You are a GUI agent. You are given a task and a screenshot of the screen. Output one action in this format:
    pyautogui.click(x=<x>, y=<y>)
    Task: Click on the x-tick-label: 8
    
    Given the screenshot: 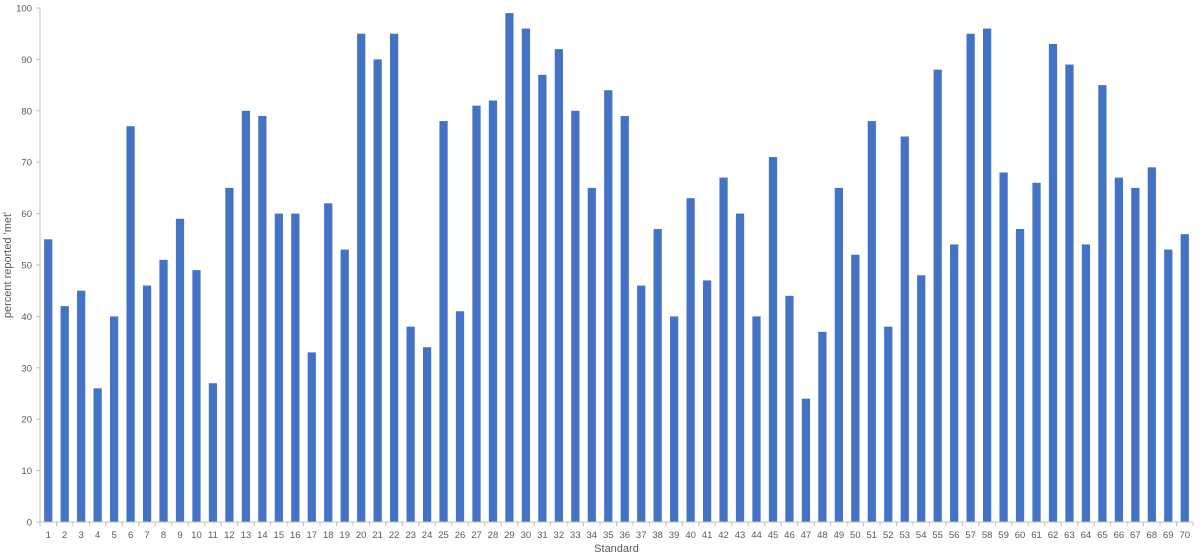 What is the action you would take?
    pyautogui.click(x=163, y=535)
    